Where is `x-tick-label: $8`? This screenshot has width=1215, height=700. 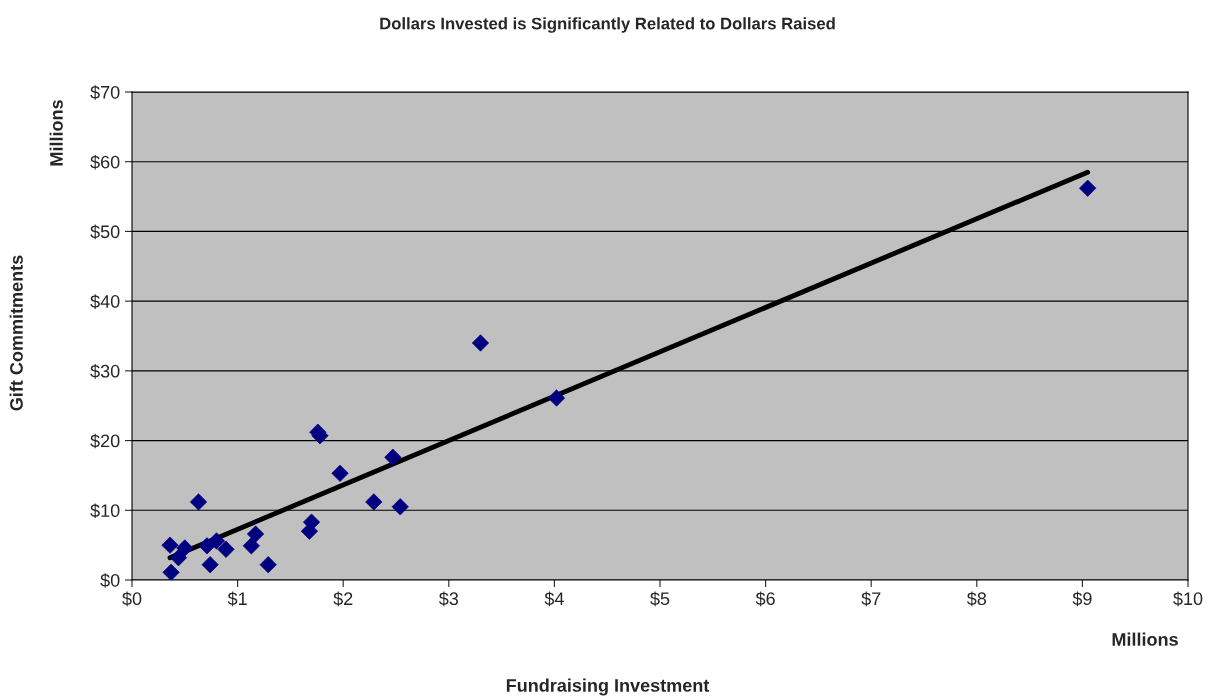 x-tick-label: $8 is located at coordinates (976, 599).